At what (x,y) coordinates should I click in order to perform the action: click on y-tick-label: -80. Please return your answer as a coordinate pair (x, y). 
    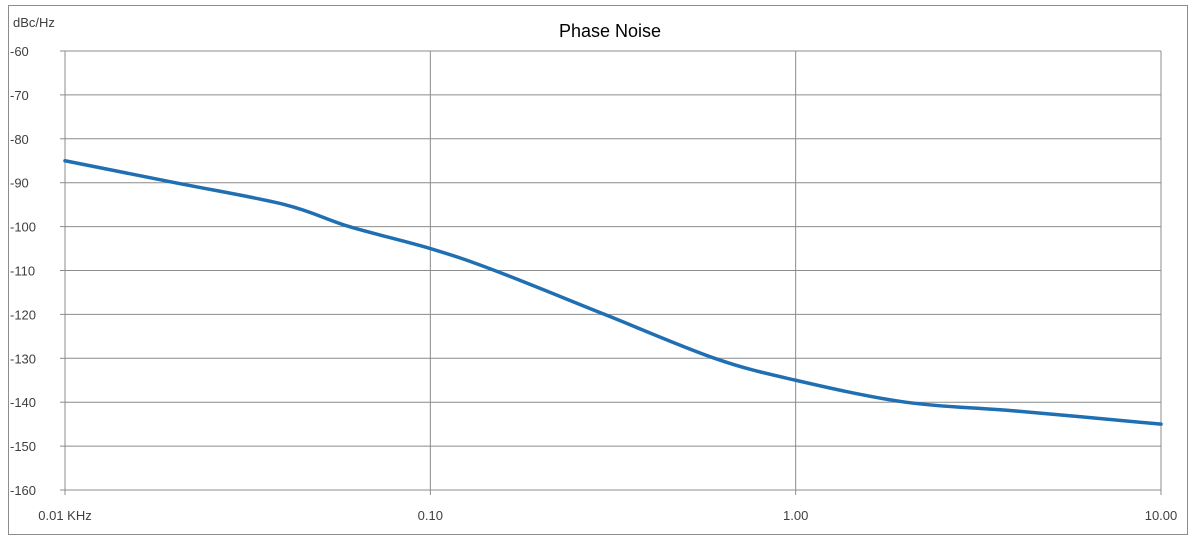
    Looking at the image, I should click on (19, 139).